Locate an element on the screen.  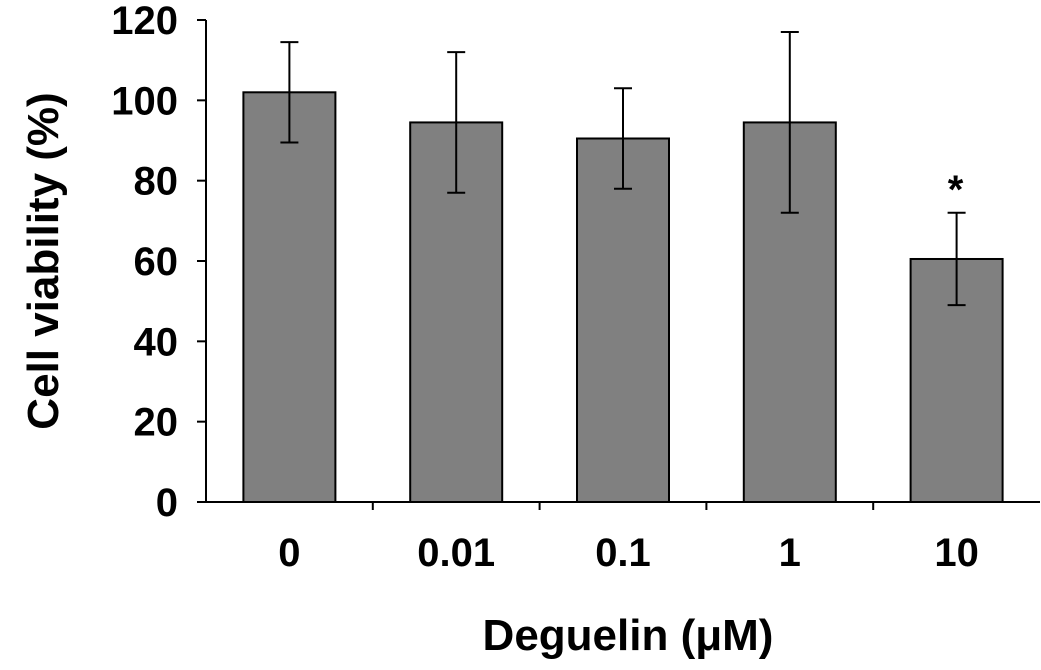
y-tick-label: 0 is located at coordinates (167, 503).